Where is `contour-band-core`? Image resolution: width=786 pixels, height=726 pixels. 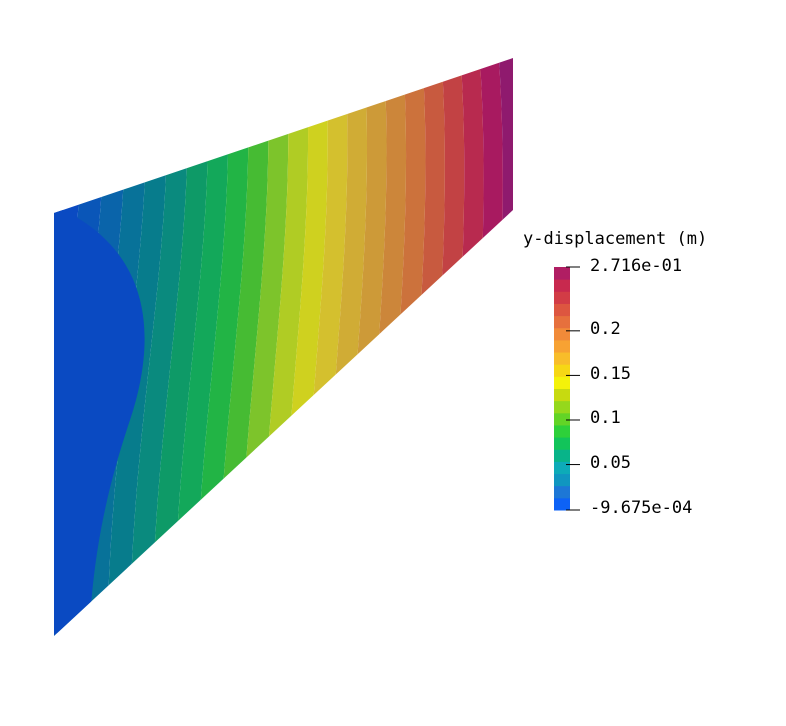 contour-band-core is located at coordinates (99, 418).